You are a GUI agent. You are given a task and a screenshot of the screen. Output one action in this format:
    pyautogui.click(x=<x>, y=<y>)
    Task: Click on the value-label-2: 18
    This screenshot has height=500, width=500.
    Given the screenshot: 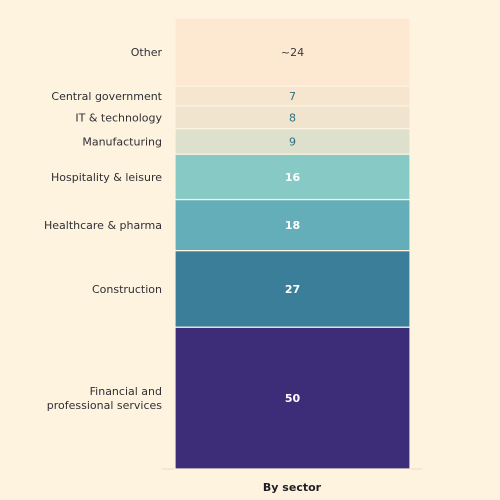 What is the action you would take?
    pyautogui.click(x=292, y=225)
    